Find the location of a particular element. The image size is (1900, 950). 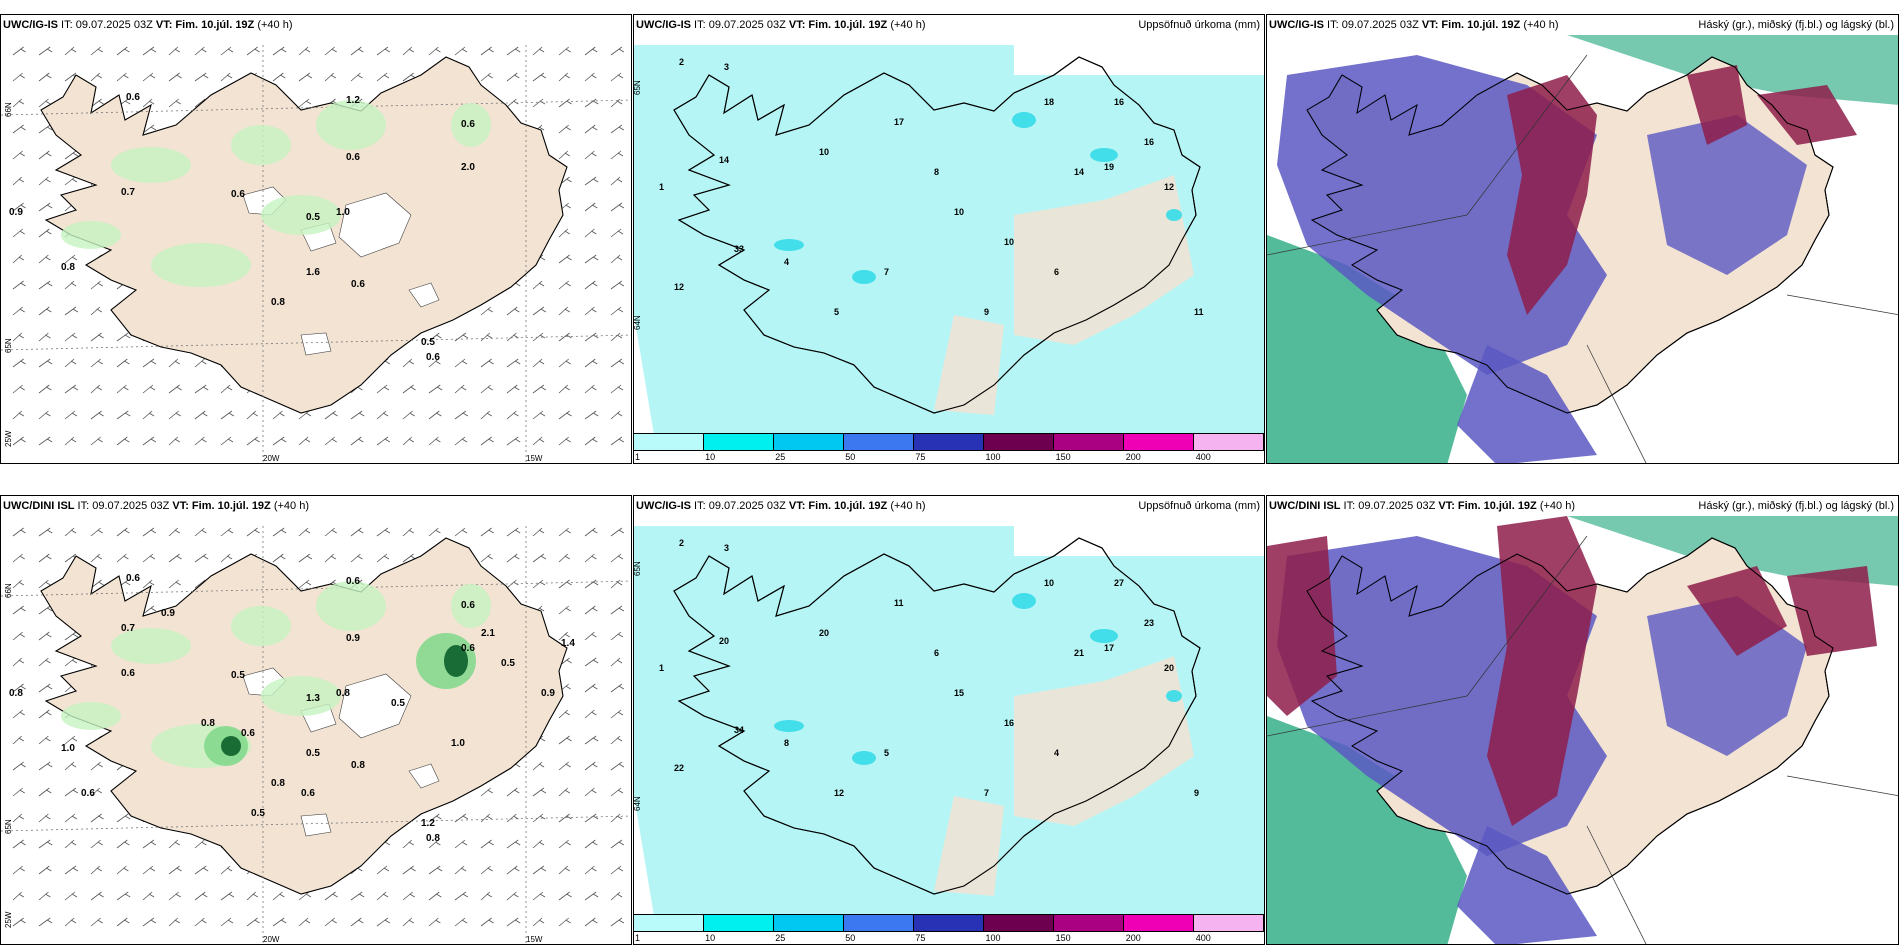

colorbar-tick-label: 200 is located at coordinates (1133, 457).